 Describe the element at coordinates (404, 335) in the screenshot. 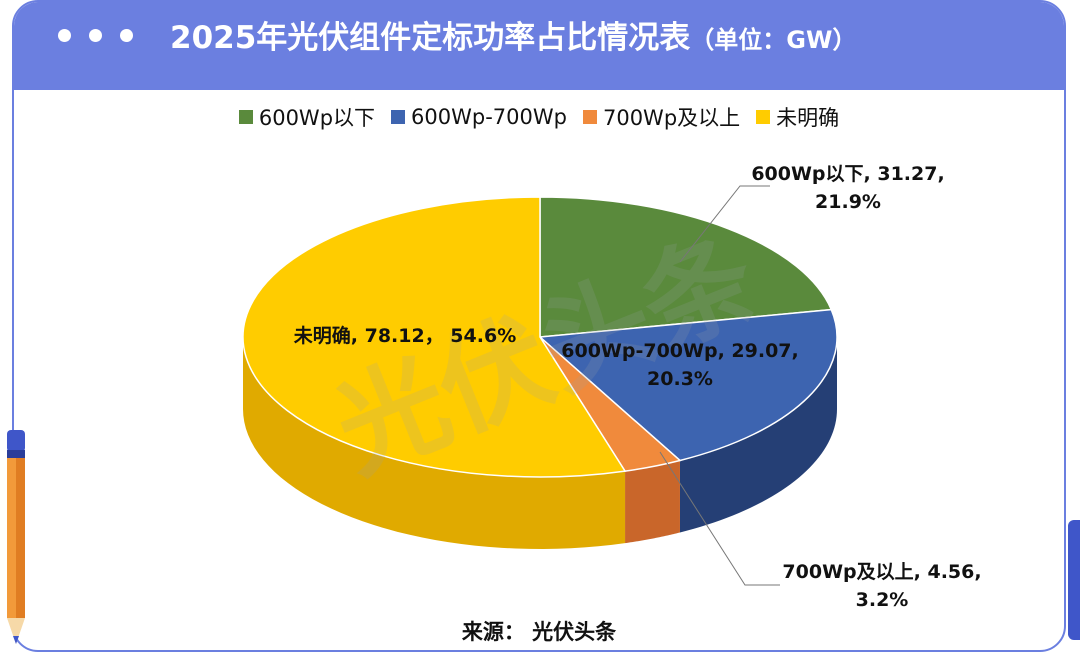

I see `data-label: 未明确, 78.12， 54.6%` at that location.